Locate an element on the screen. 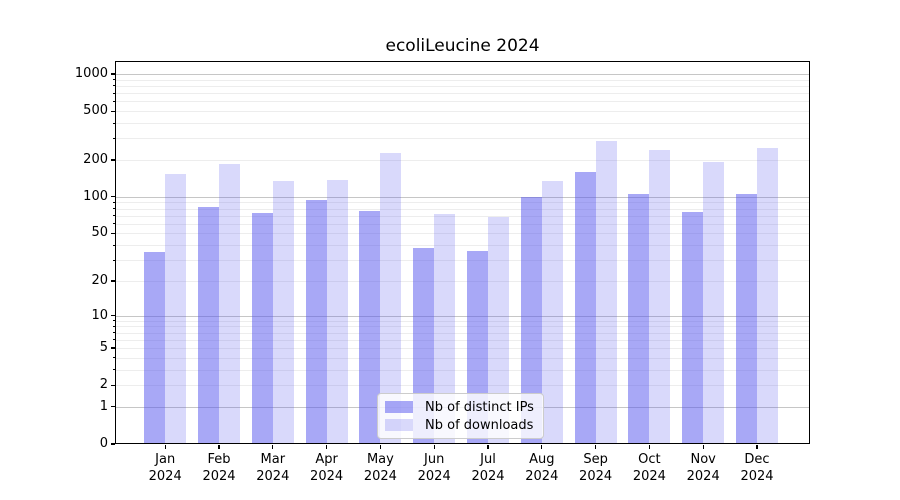 This screenshot has height=500, width=900. x-tick-label: Feb 2024 is located at coordinates (219, 468).